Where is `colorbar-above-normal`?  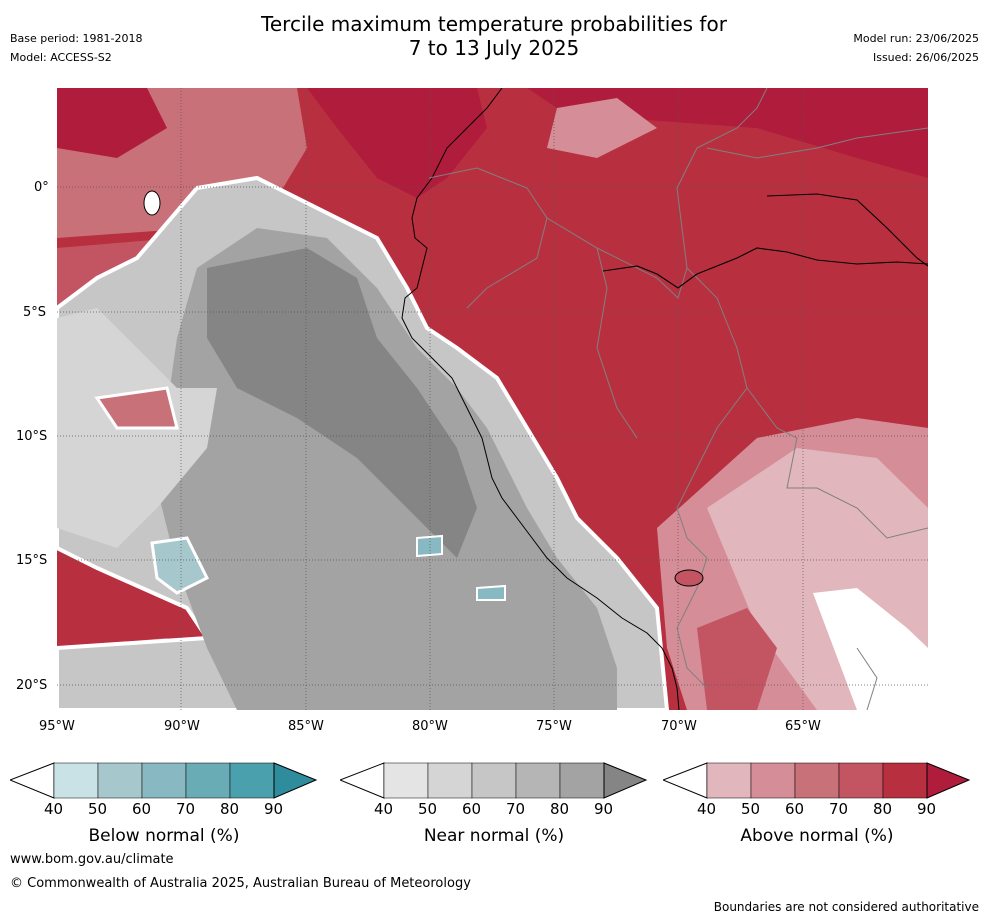 colorbar-above-normal is located at coordinates (816, 783).